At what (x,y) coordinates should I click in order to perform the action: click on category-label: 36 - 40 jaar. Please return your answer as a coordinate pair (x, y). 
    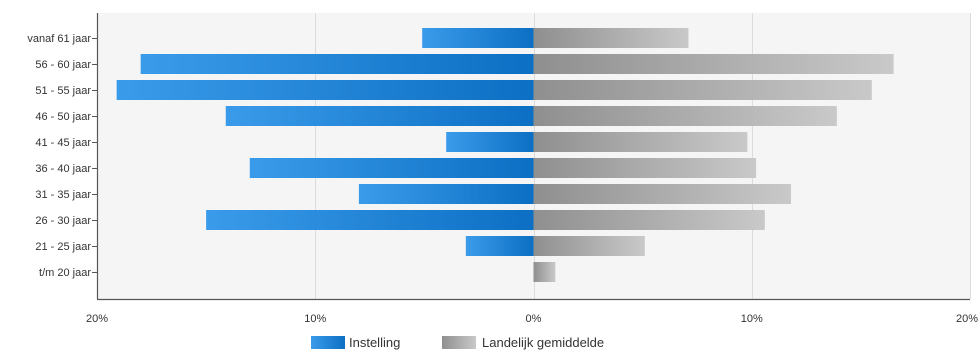
    Looking at the image, I should click on (63, 169).